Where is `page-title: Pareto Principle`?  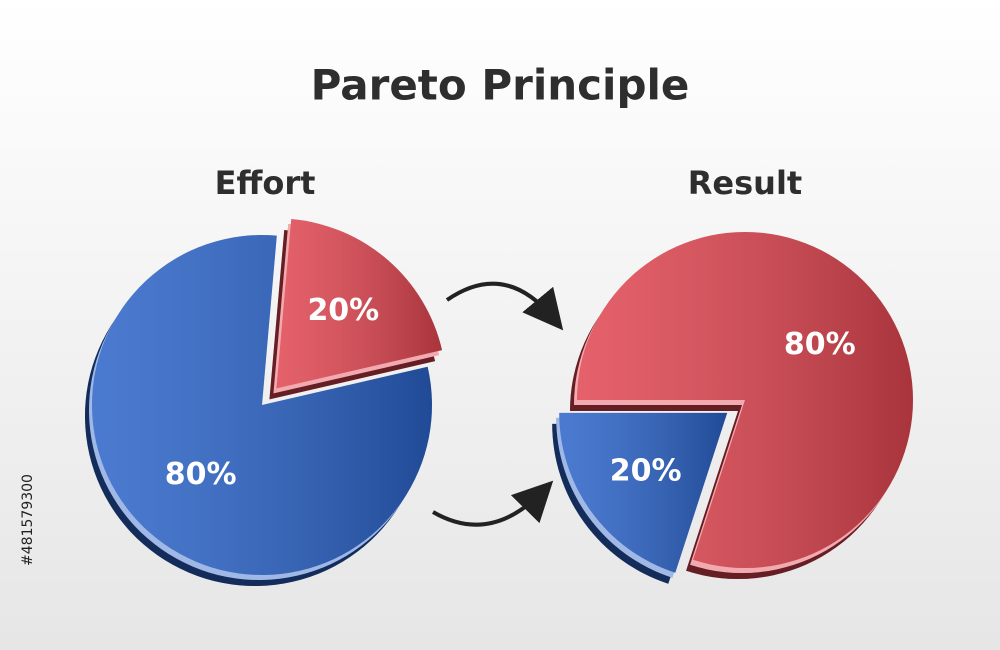
page-title: Pareto Principle is located at coordinates (500, 85).